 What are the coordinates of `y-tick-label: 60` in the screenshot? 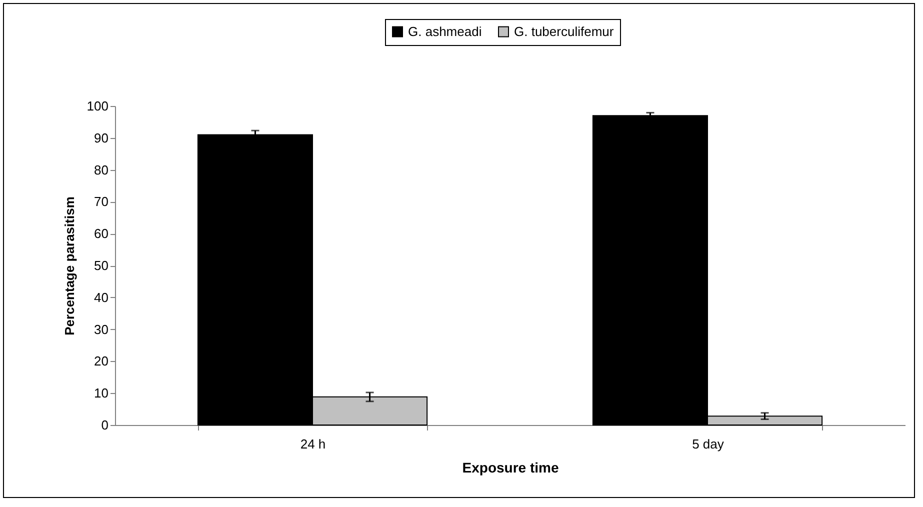 It's located at (101, 234).